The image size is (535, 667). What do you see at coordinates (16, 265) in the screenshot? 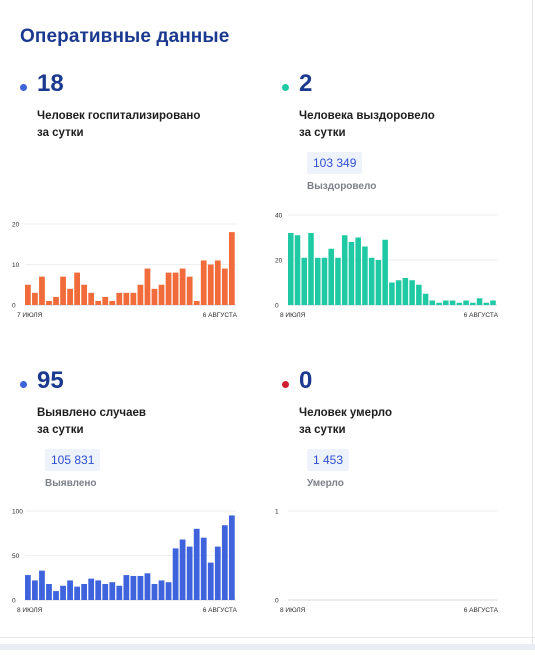
I see `hospitalized-ytick-label: 10` at bounding box center [16, 265].